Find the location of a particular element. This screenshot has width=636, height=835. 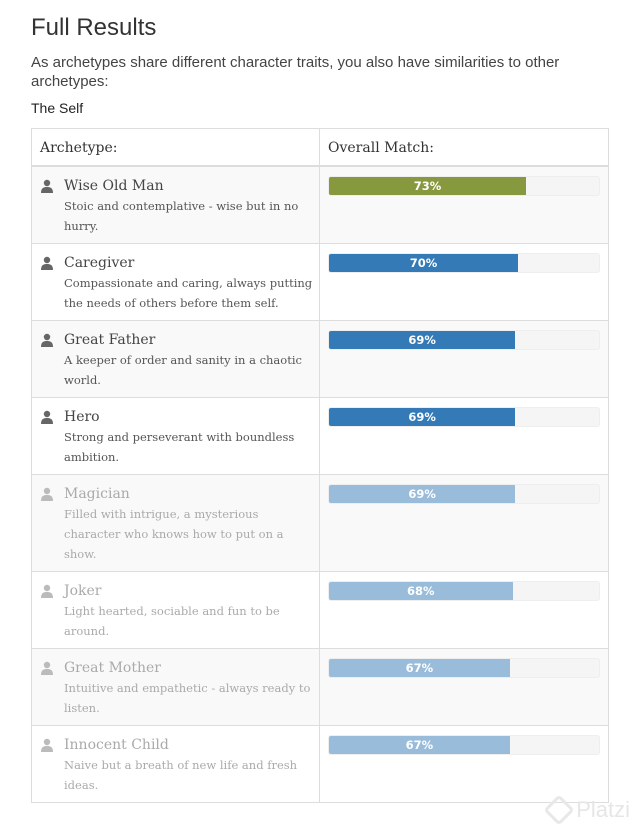

platzi-watermark: Platzi is located at coordinates (586, 810).